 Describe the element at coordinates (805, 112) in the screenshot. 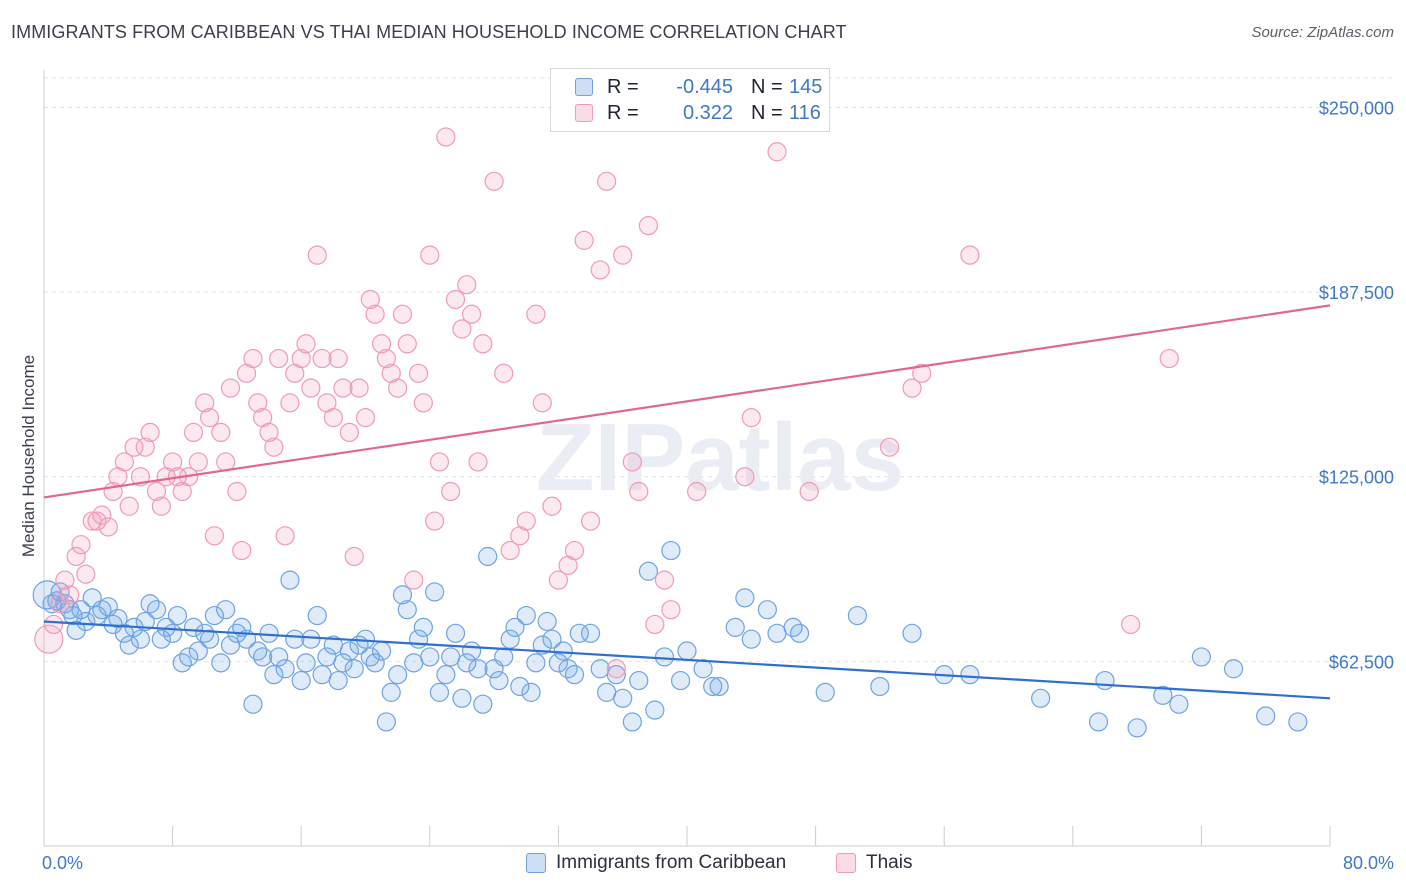

I see `legend-n-value: 116` at that location.